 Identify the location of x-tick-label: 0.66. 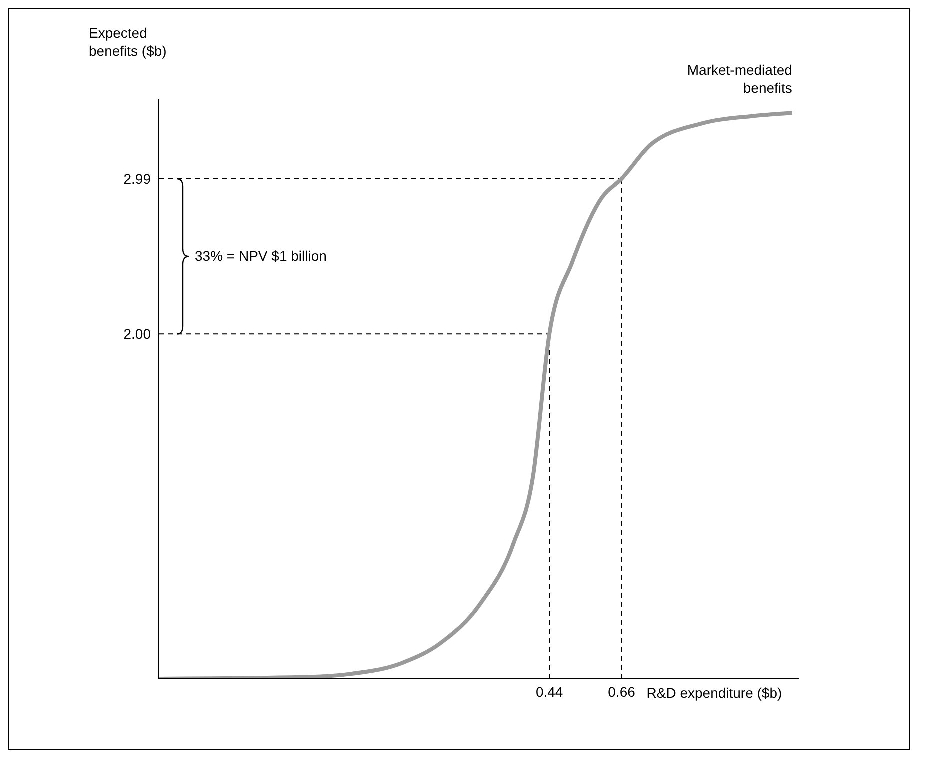
(622, 692).